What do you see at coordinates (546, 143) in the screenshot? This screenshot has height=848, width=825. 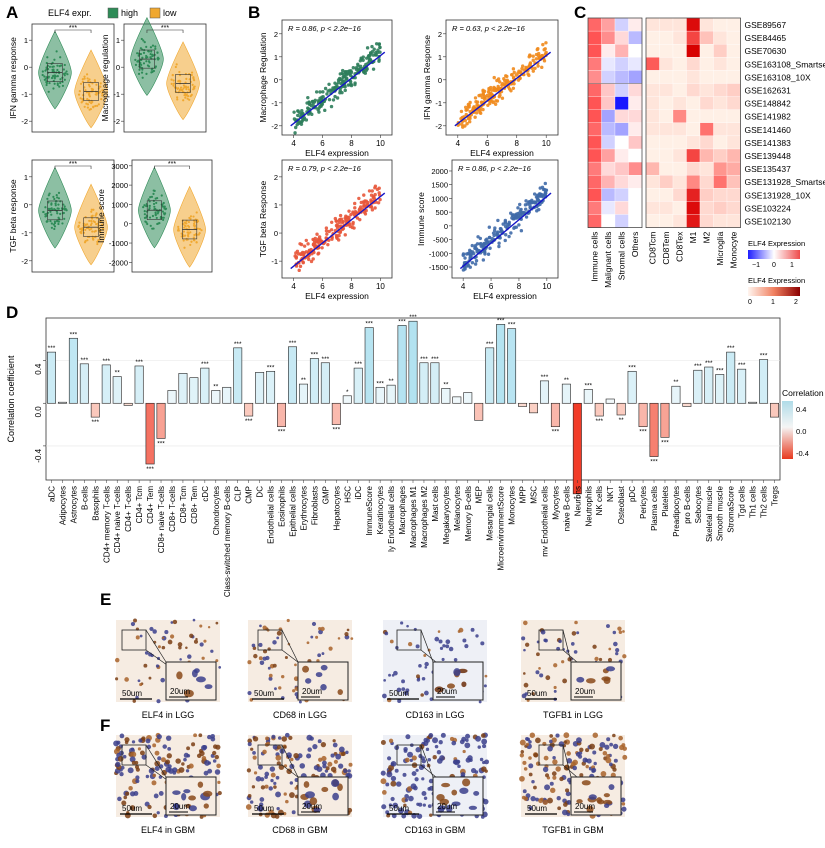 I see `x-tick-label: 10` at bounding box center [546, 143].